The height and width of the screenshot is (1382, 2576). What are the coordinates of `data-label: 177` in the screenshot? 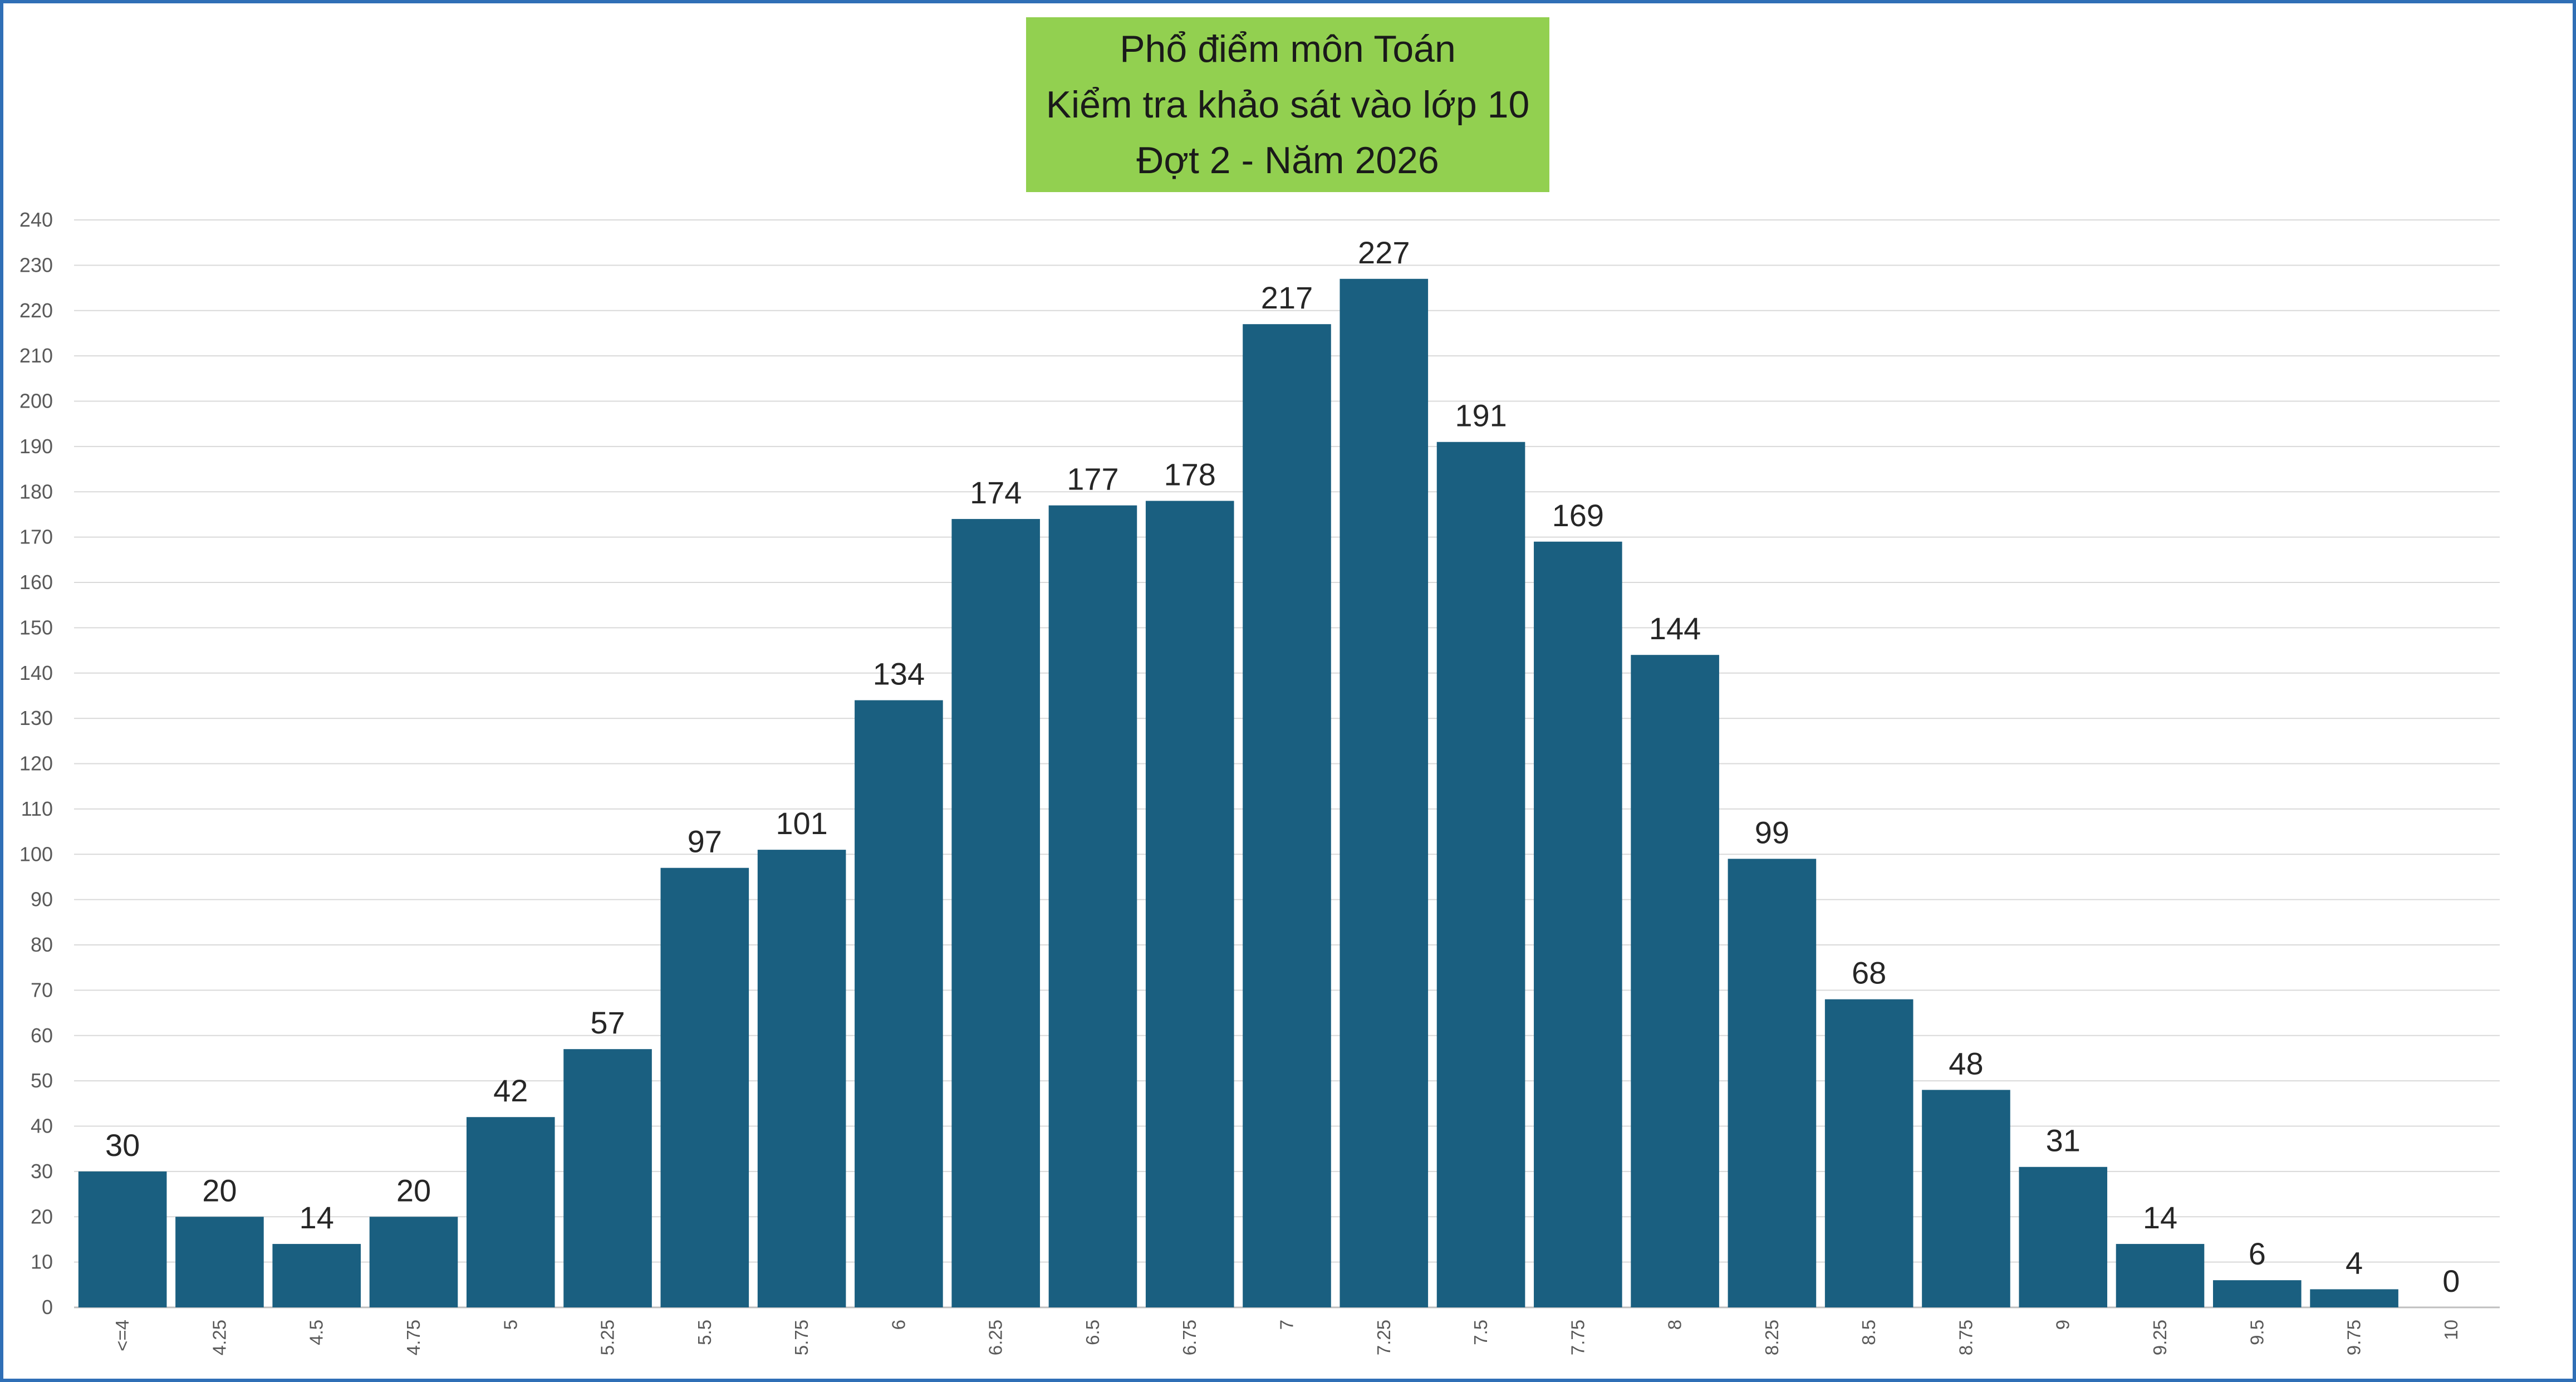 It's located at (1092, 479).